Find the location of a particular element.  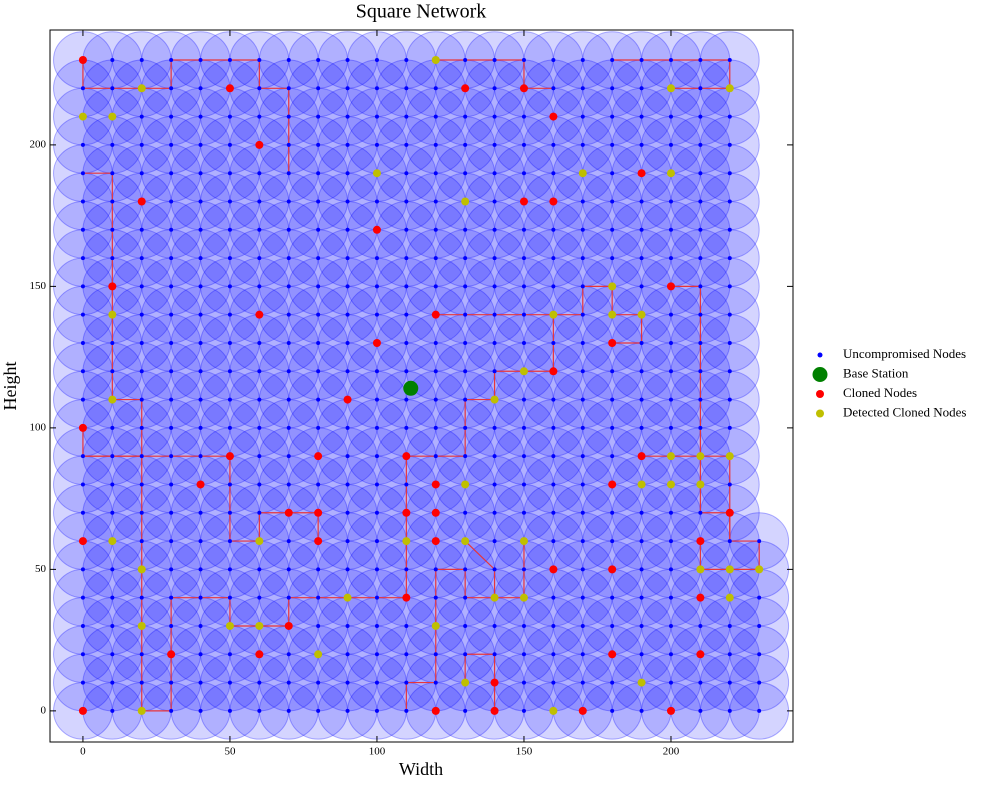

x-tick-label: 150 is located at coordinates (524, 752).